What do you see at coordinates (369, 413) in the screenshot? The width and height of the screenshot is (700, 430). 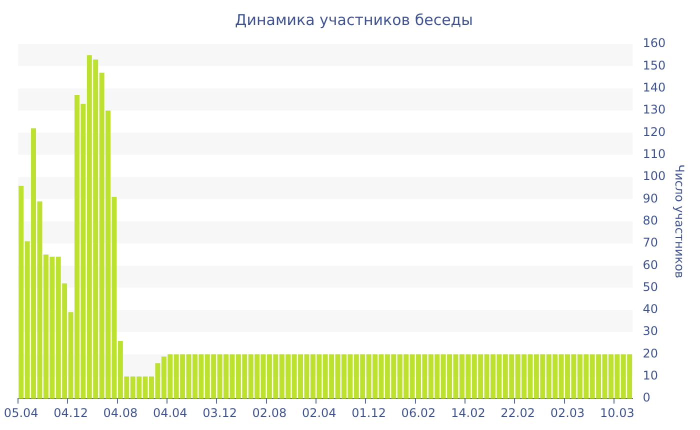 I see `x-tick-label: 01.12` at bounding box center [369, 413].